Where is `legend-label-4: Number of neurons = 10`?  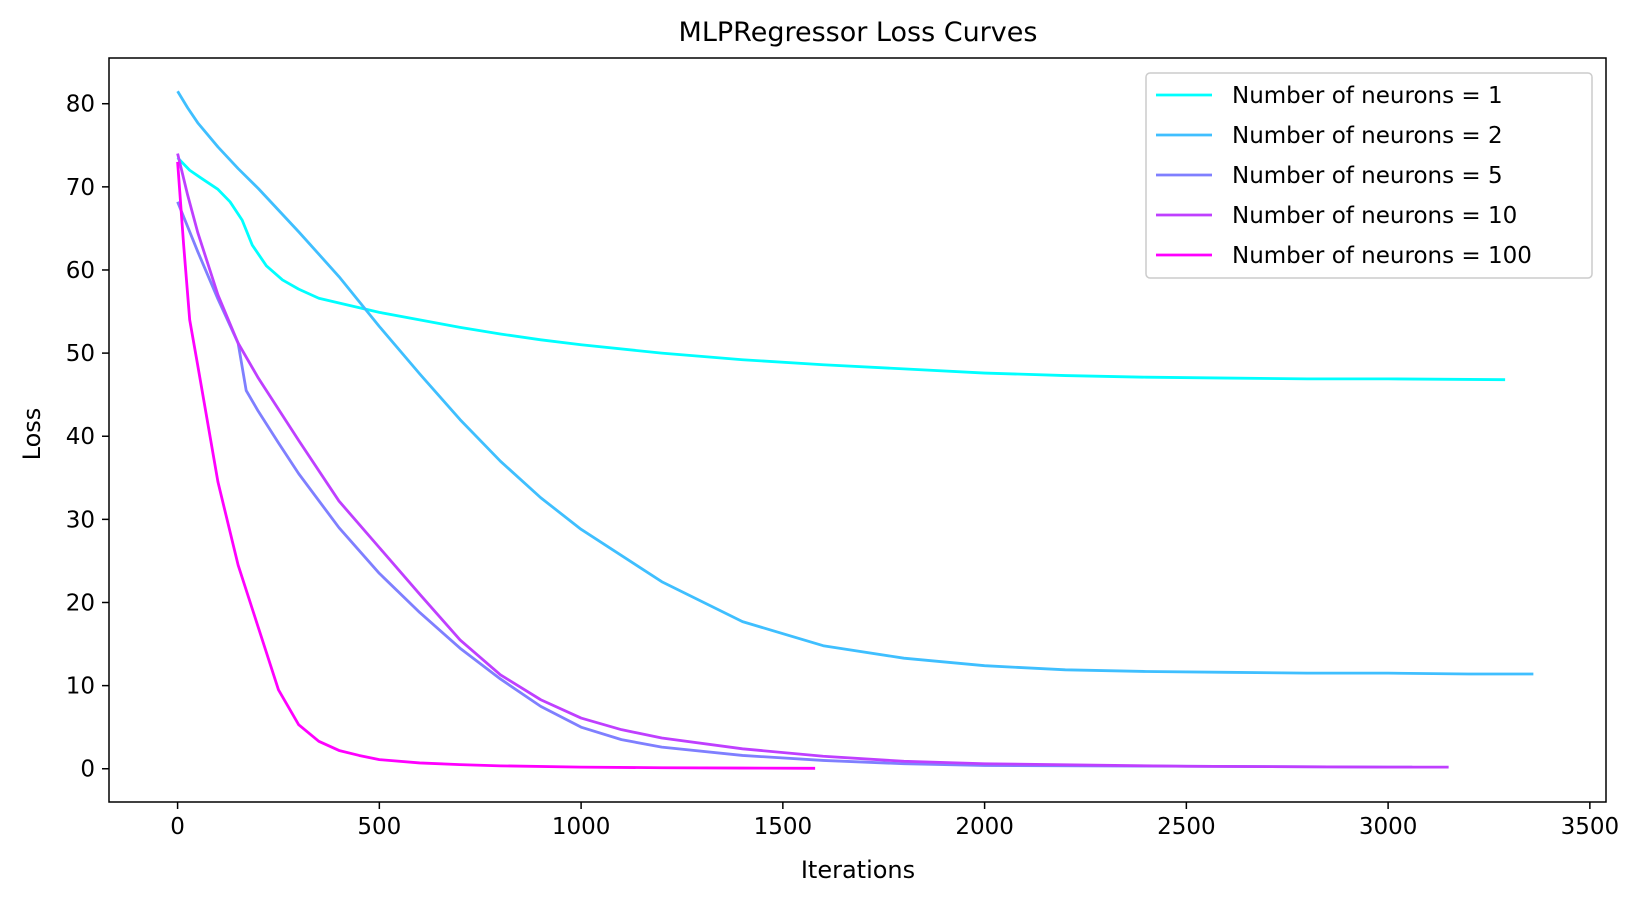
legend-label-4: Number of neurons = 10 is located at coordinates (1374, 216).